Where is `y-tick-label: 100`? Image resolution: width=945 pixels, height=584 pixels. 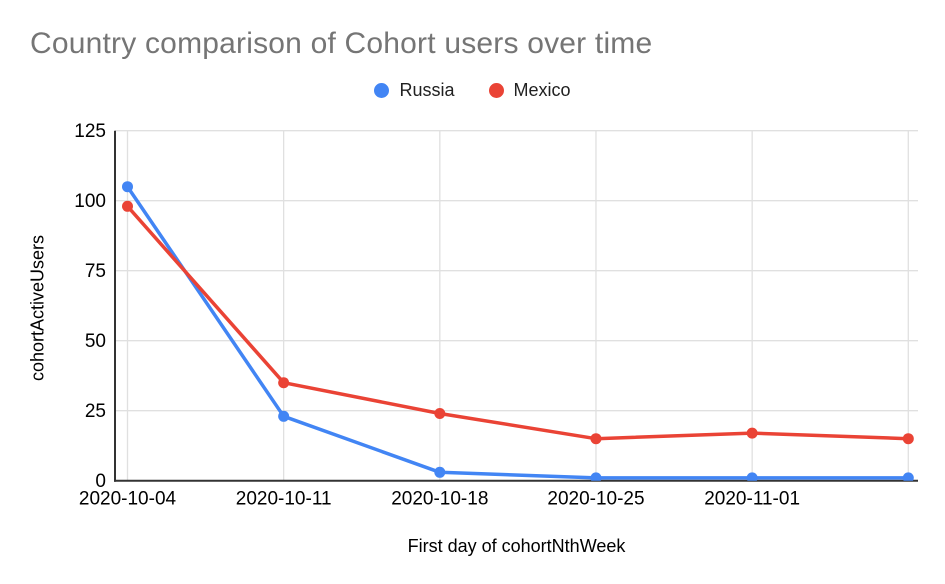
y-tick-label: 100 is located at coordinates (90, 201).